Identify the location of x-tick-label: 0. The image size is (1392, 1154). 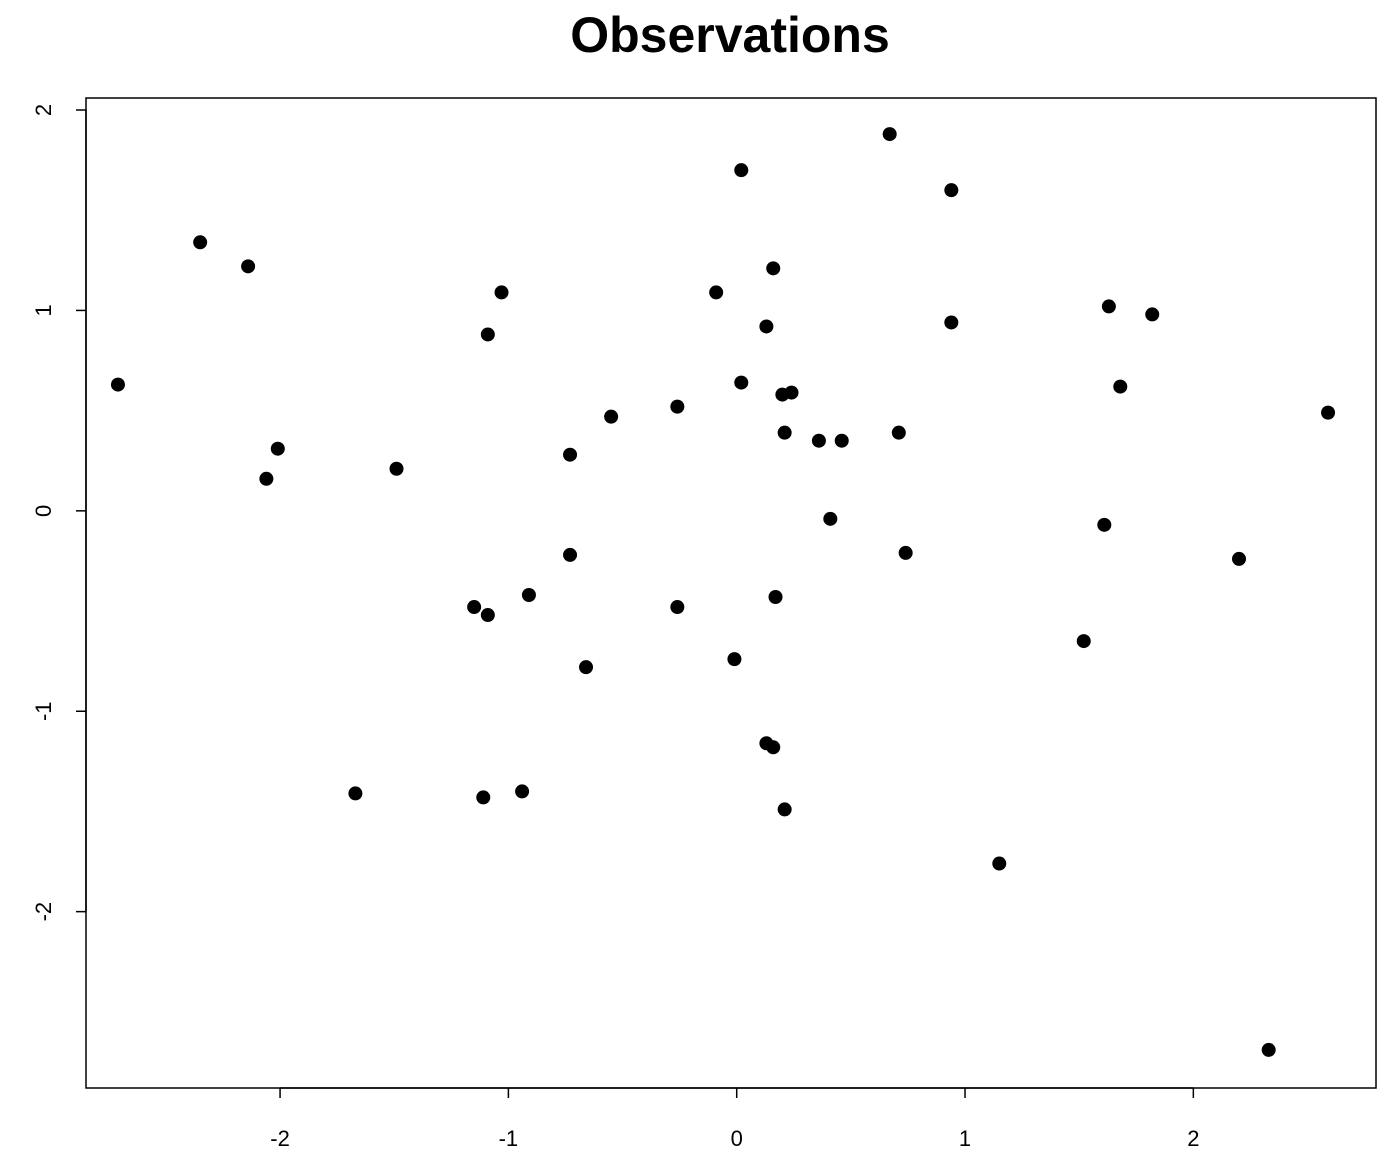
(737, 1138).